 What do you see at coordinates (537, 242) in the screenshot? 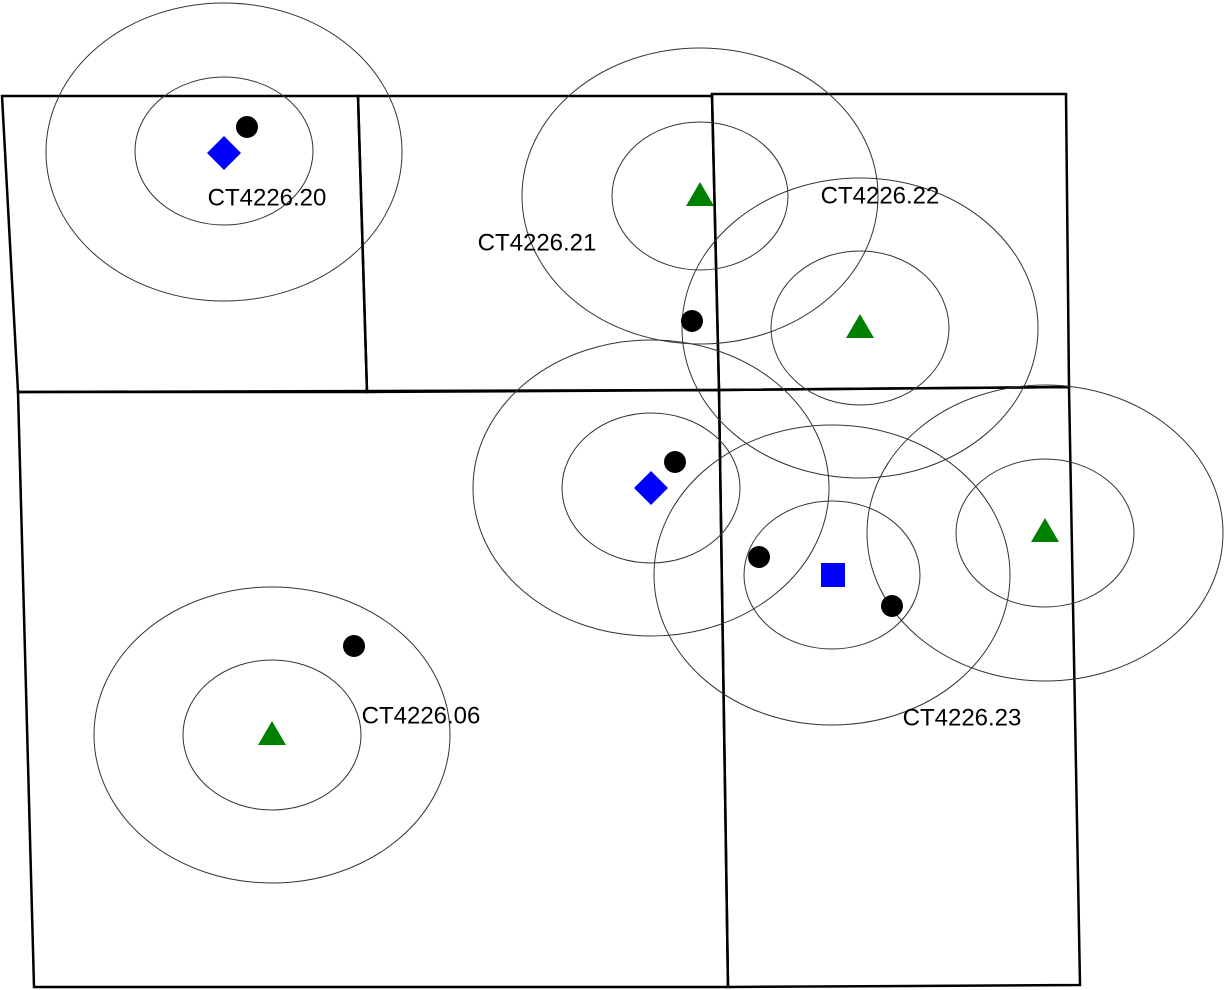
I see `tract-label: CT4226.21` at bounding box center [537, 242].